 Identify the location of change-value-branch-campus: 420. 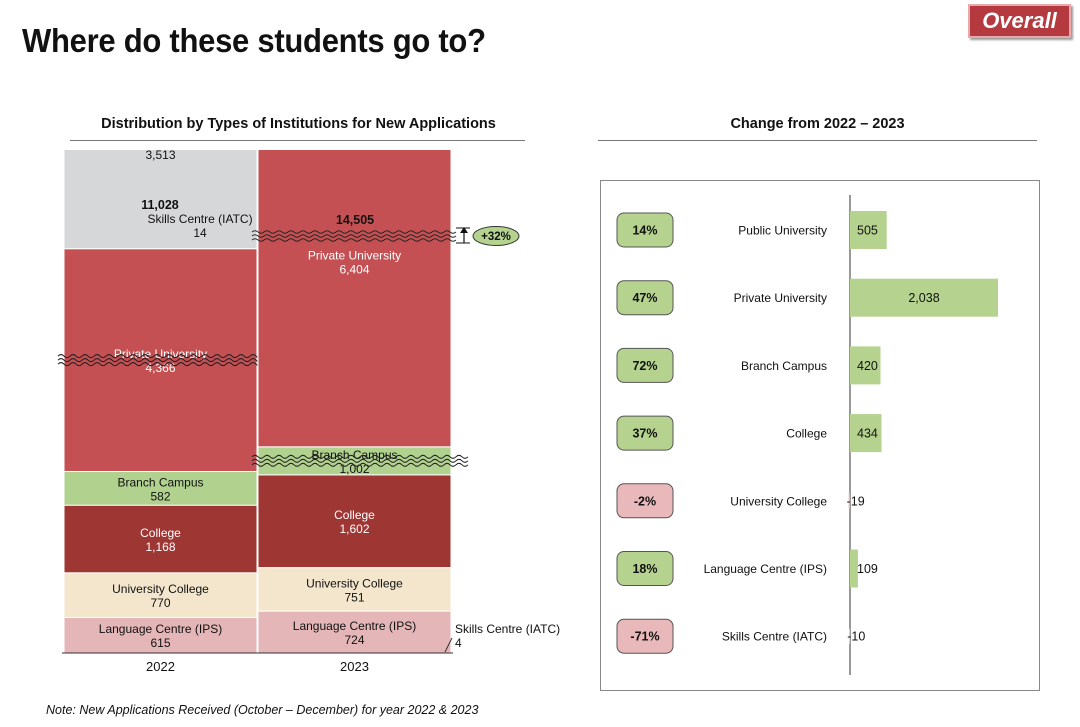
(867, 366).